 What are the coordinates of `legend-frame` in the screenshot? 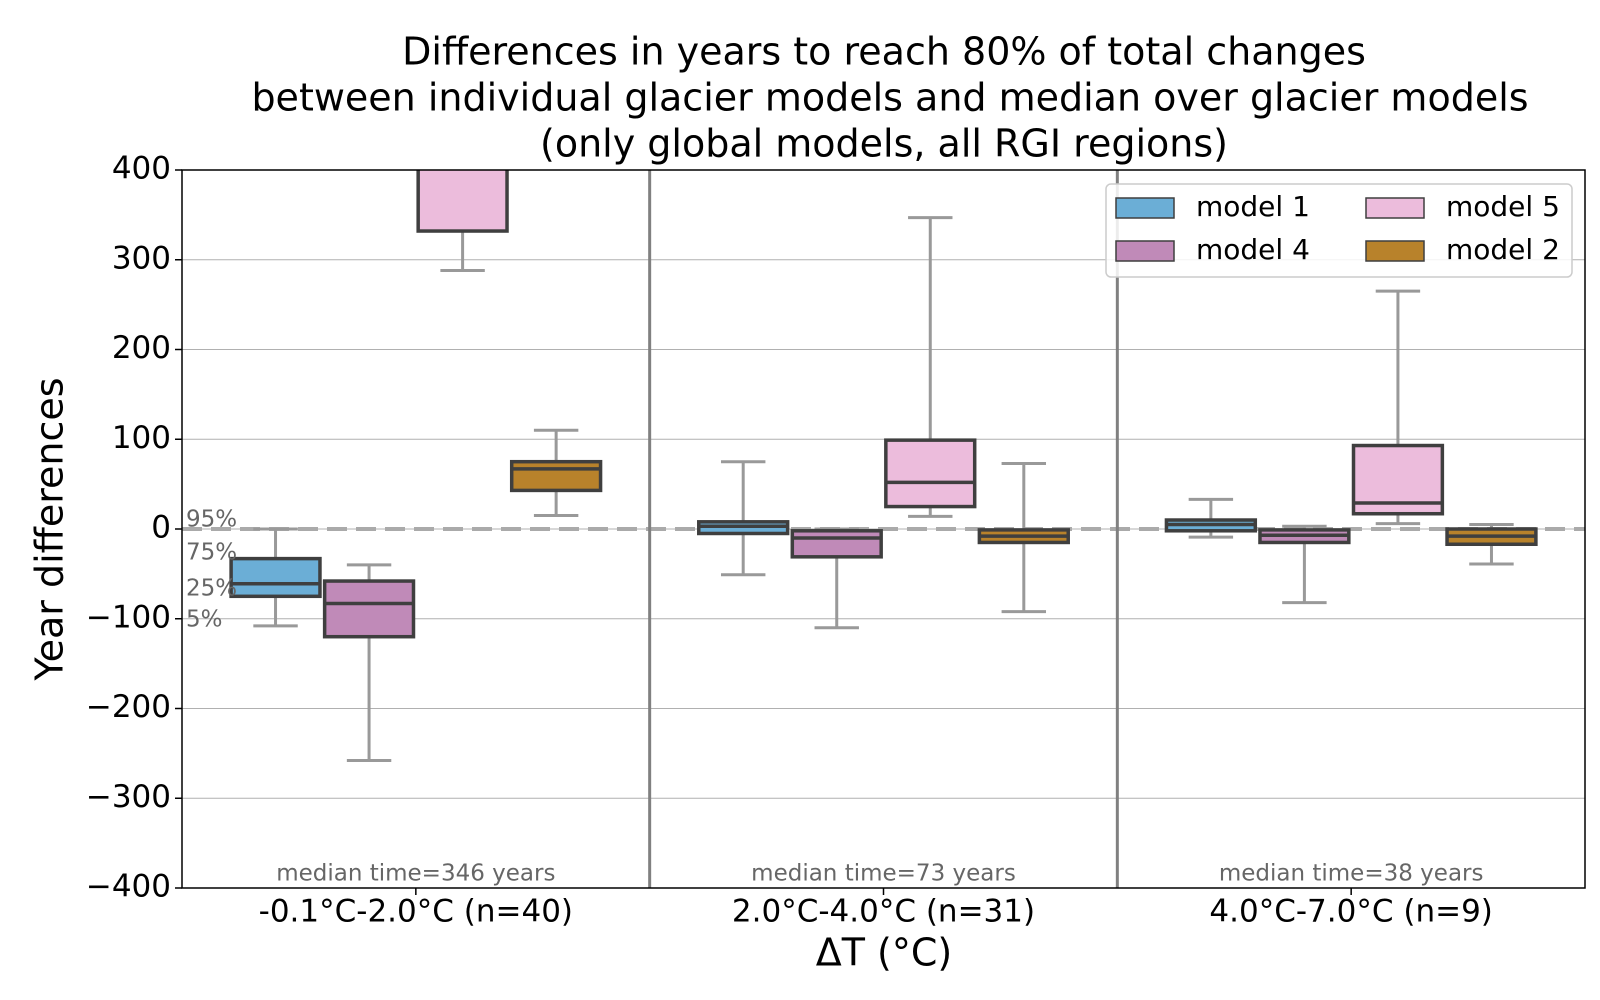 It's located at (1339, 230).